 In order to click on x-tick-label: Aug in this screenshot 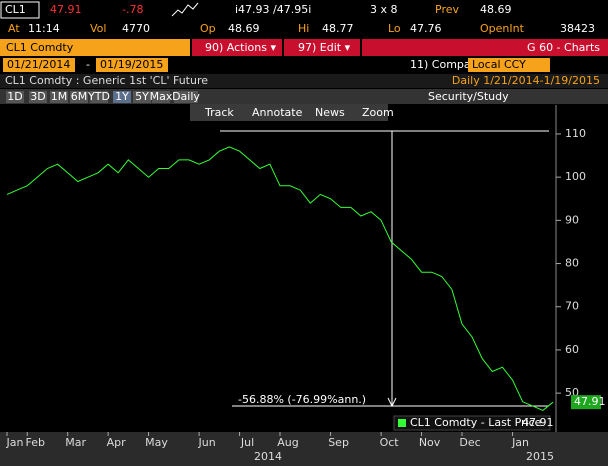, I will do `click(287, 442)`.